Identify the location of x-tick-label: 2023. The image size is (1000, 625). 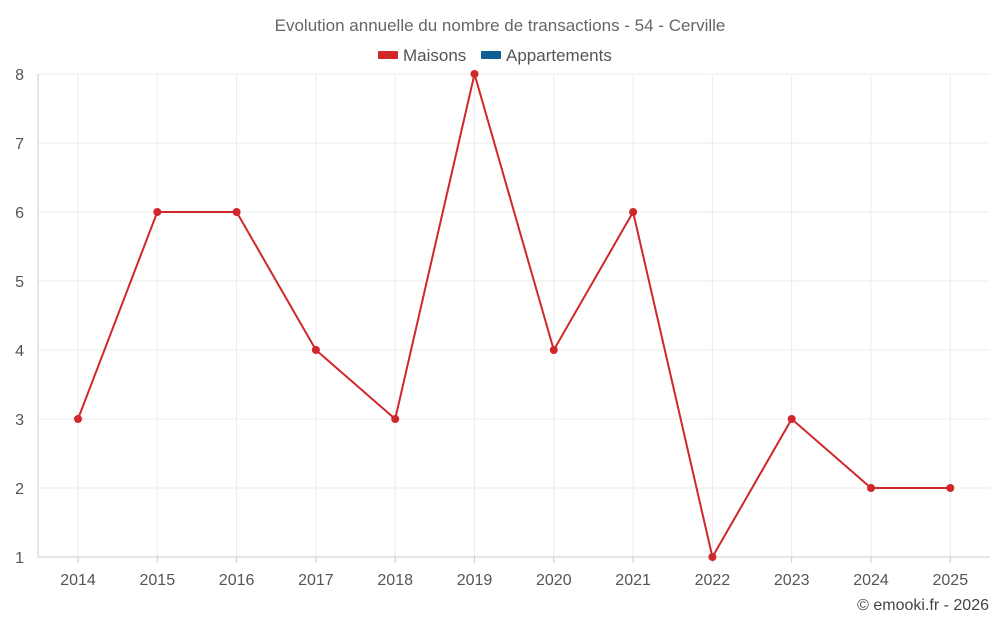
(792, 580).